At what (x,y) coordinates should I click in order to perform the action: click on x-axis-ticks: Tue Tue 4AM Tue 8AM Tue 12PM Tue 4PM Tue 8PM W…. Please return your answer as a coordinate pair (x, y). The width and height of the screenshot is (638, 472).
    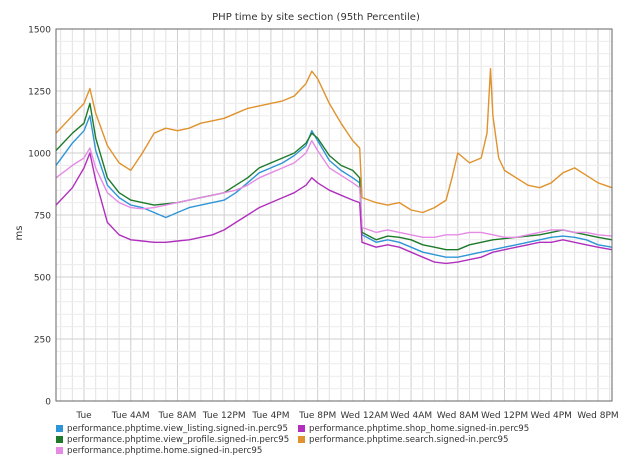
    Looking at the image, I should click on (346, 416).